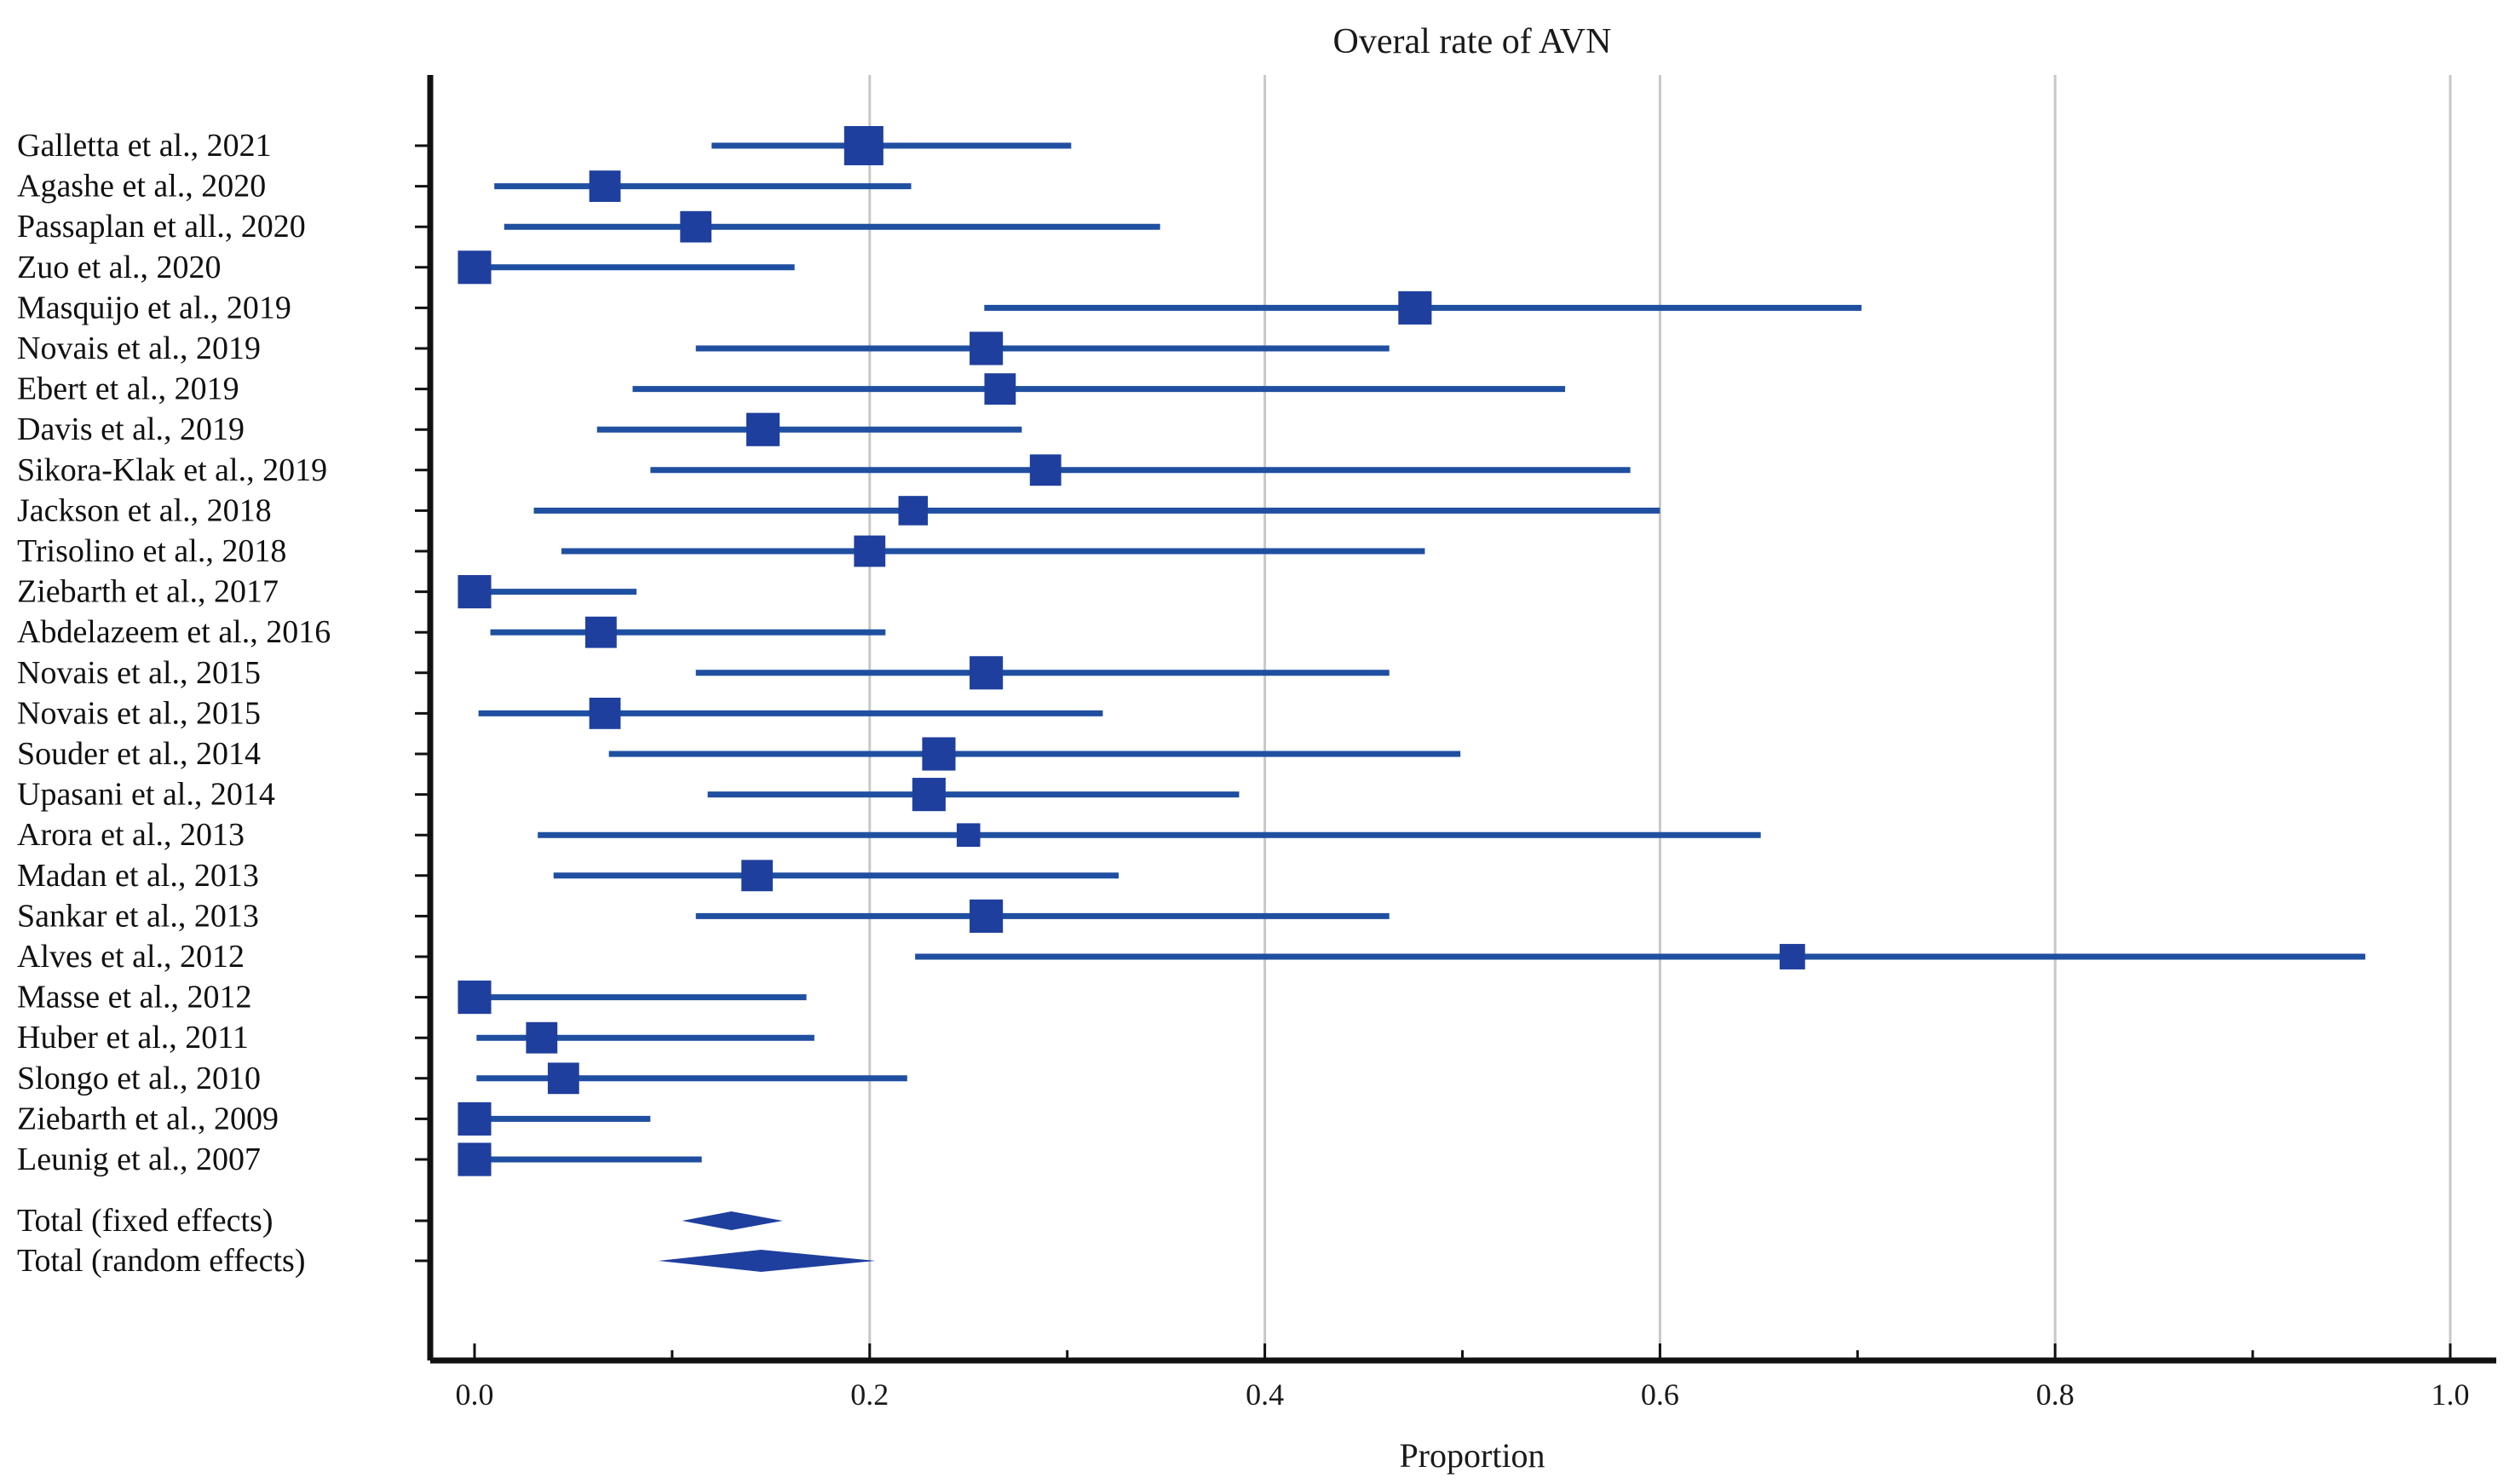  I want to click on study-label: Masse et al., 2012, so click(134, 997).